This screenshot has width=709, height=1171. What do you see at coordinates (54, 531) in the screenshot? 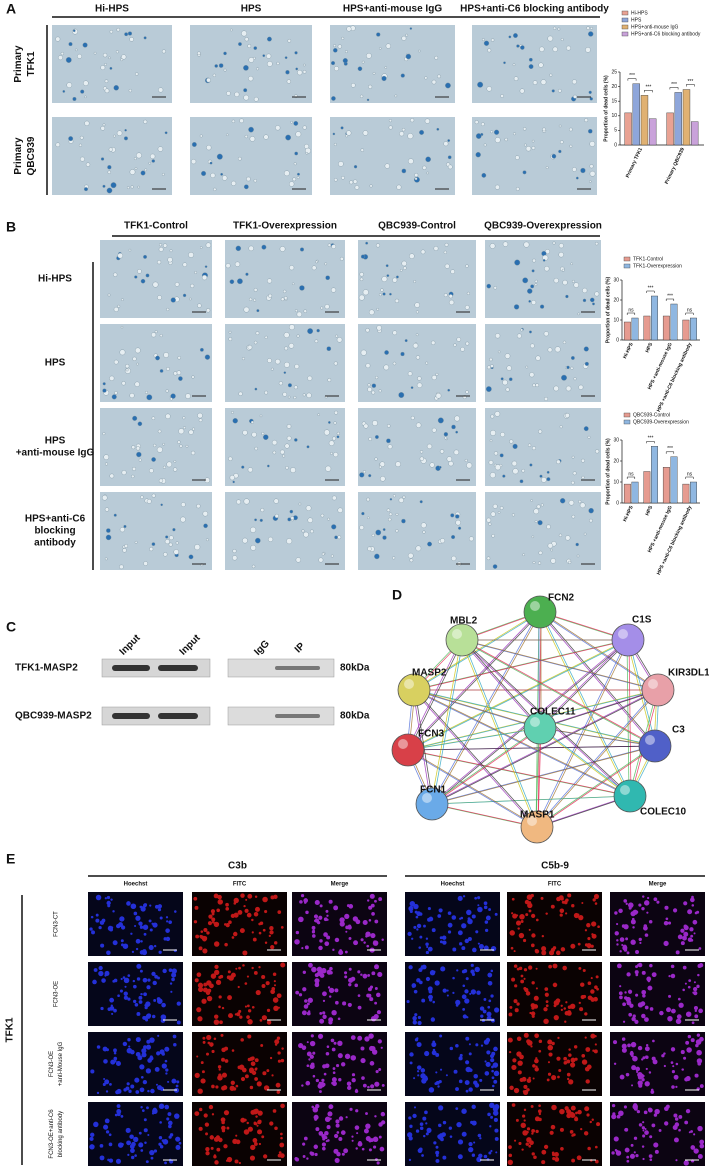
I see `row-label: blocking` at bounding box center [54, 531].